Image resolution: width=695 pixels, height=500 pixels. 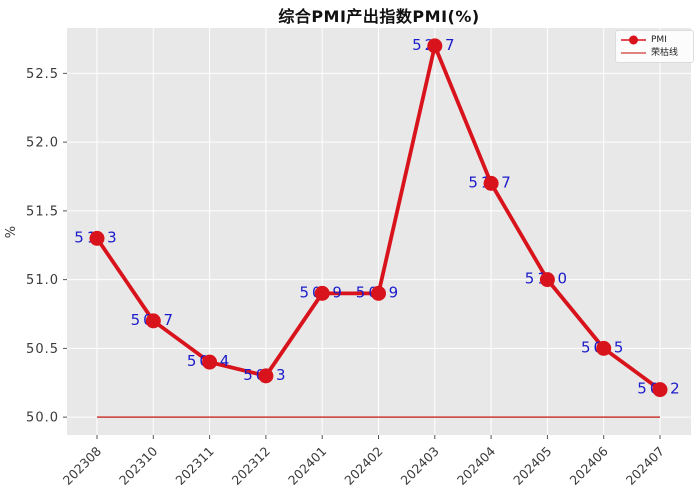 What do you see at coordinates (251, 466) in the screenshot?
I see `x-tick-label: 202312` at bounding box center [251, 466].